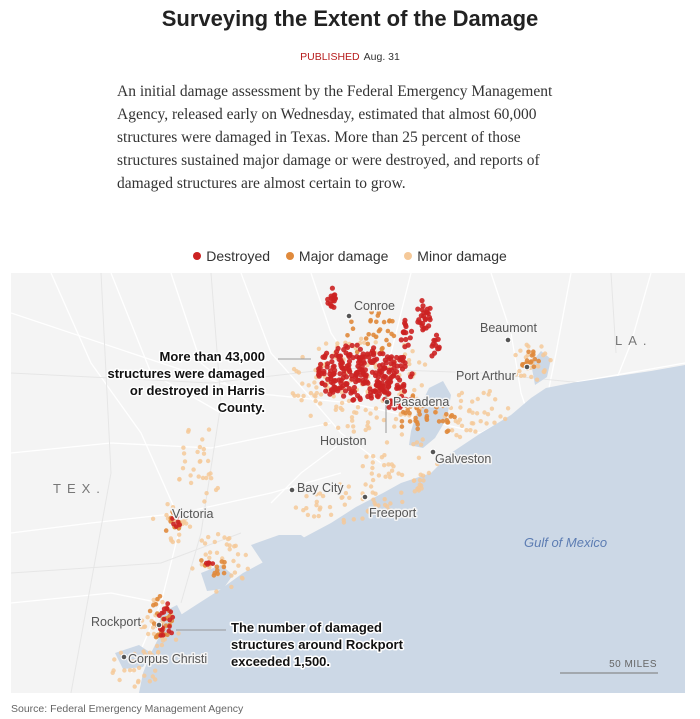  What do you see at coordinates (320, 488) in the screenshot?
I see `city-label-bay-city: Bay City` at bounding box center [320, 488].